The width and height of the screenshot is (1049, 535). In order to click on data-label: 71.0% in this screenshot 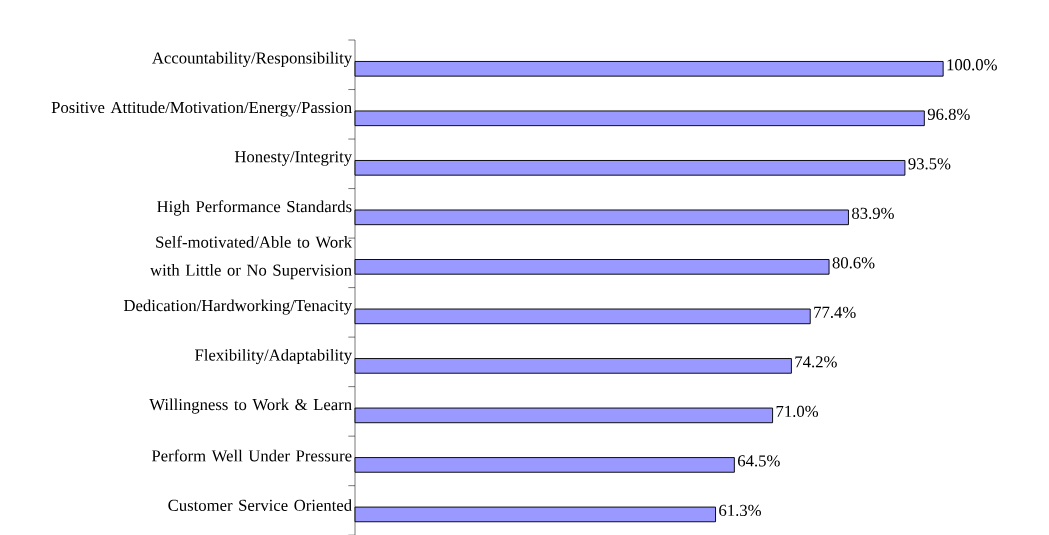, I will do `click(797, 411)`.